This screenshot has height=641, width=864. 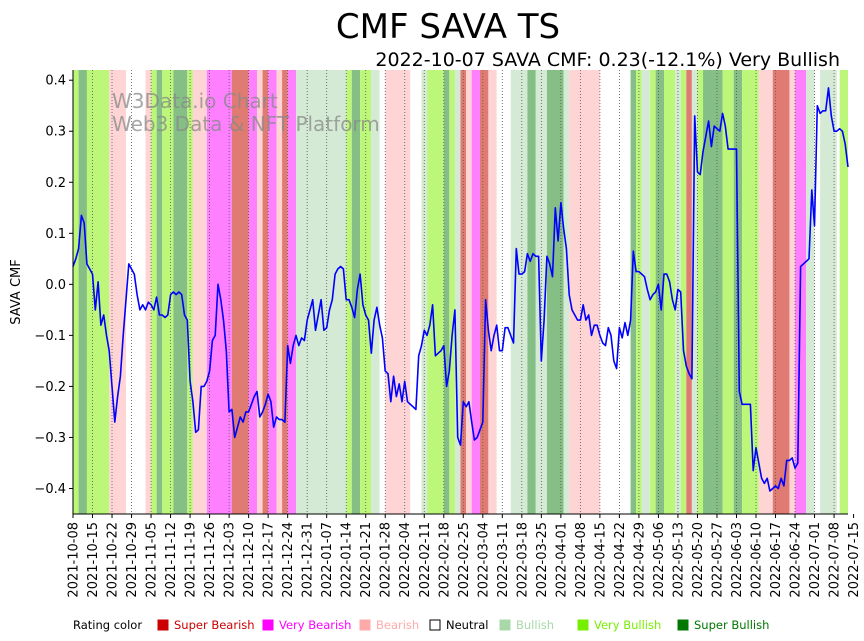 I want to click on x-tick-label-6: 2021-11-19, so click(x=191, y=560).